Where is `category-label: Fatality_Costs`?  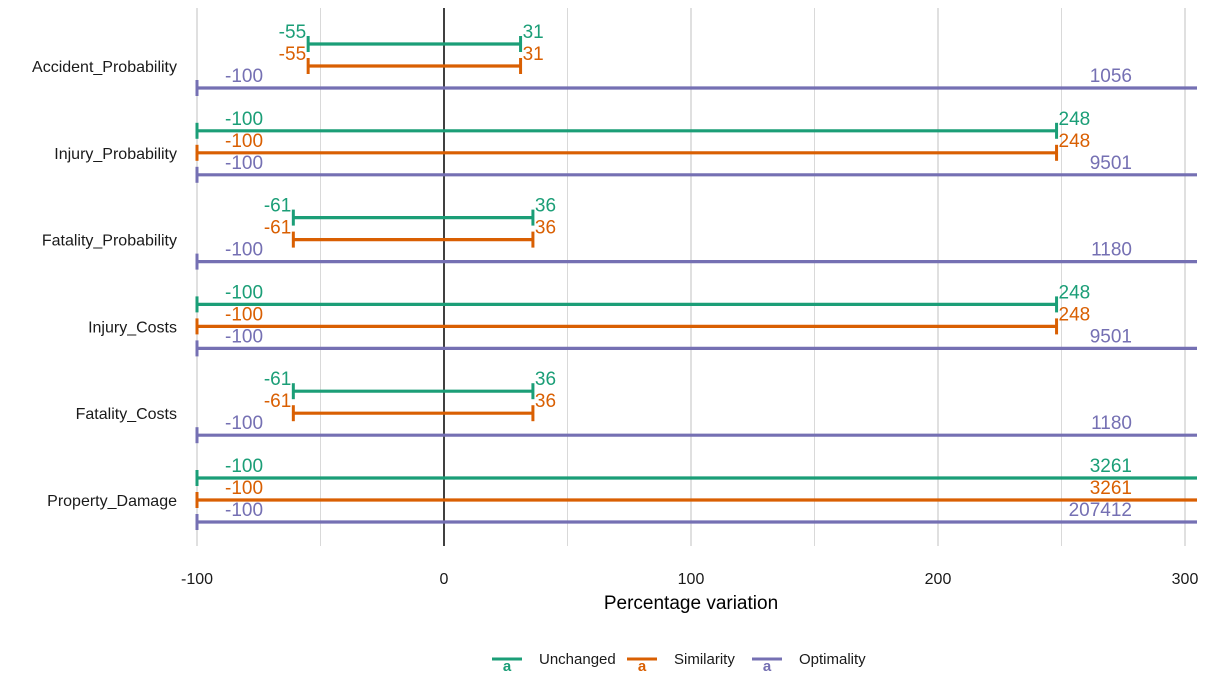 category-label: Fatality_Costs is located at coordinates (126, 414).